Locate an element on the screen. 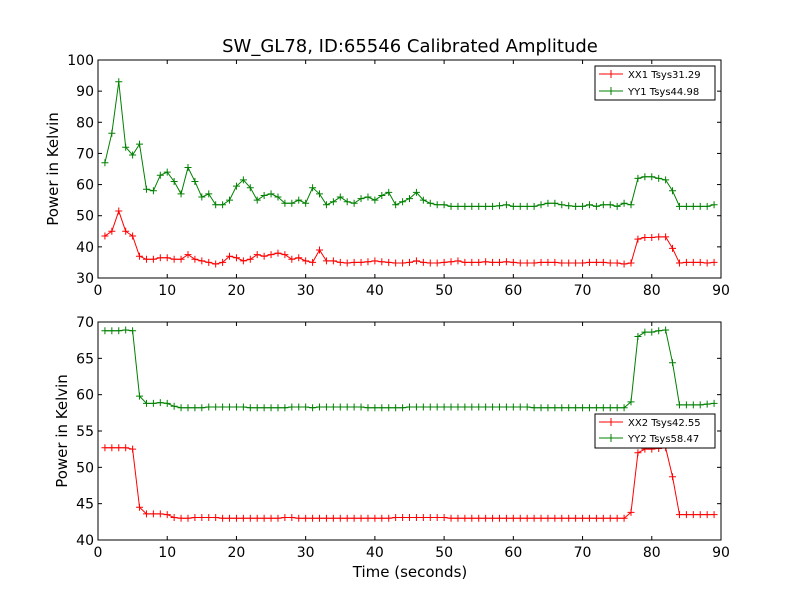 This screenshot has width=800, height=600. y-tick-label: 65 is located at coordinates (85, 359).